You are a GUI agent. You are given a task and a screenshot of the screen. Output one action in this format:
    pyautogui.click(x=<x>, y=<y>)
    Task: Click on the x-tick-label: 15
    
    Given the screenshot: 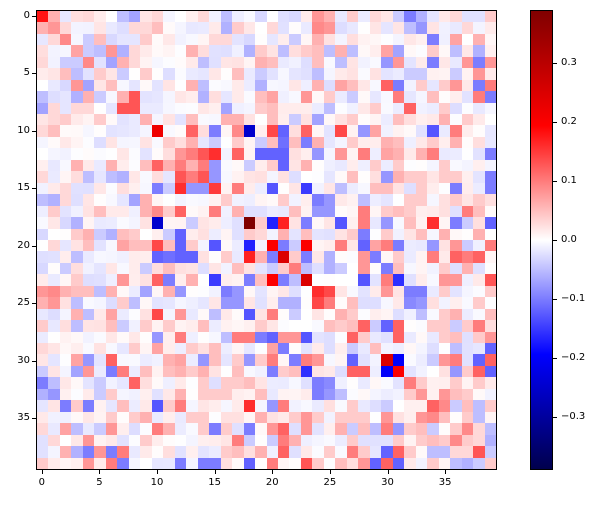 What is the action you would take?
    pyautogui.click(x=214, y=482)
    